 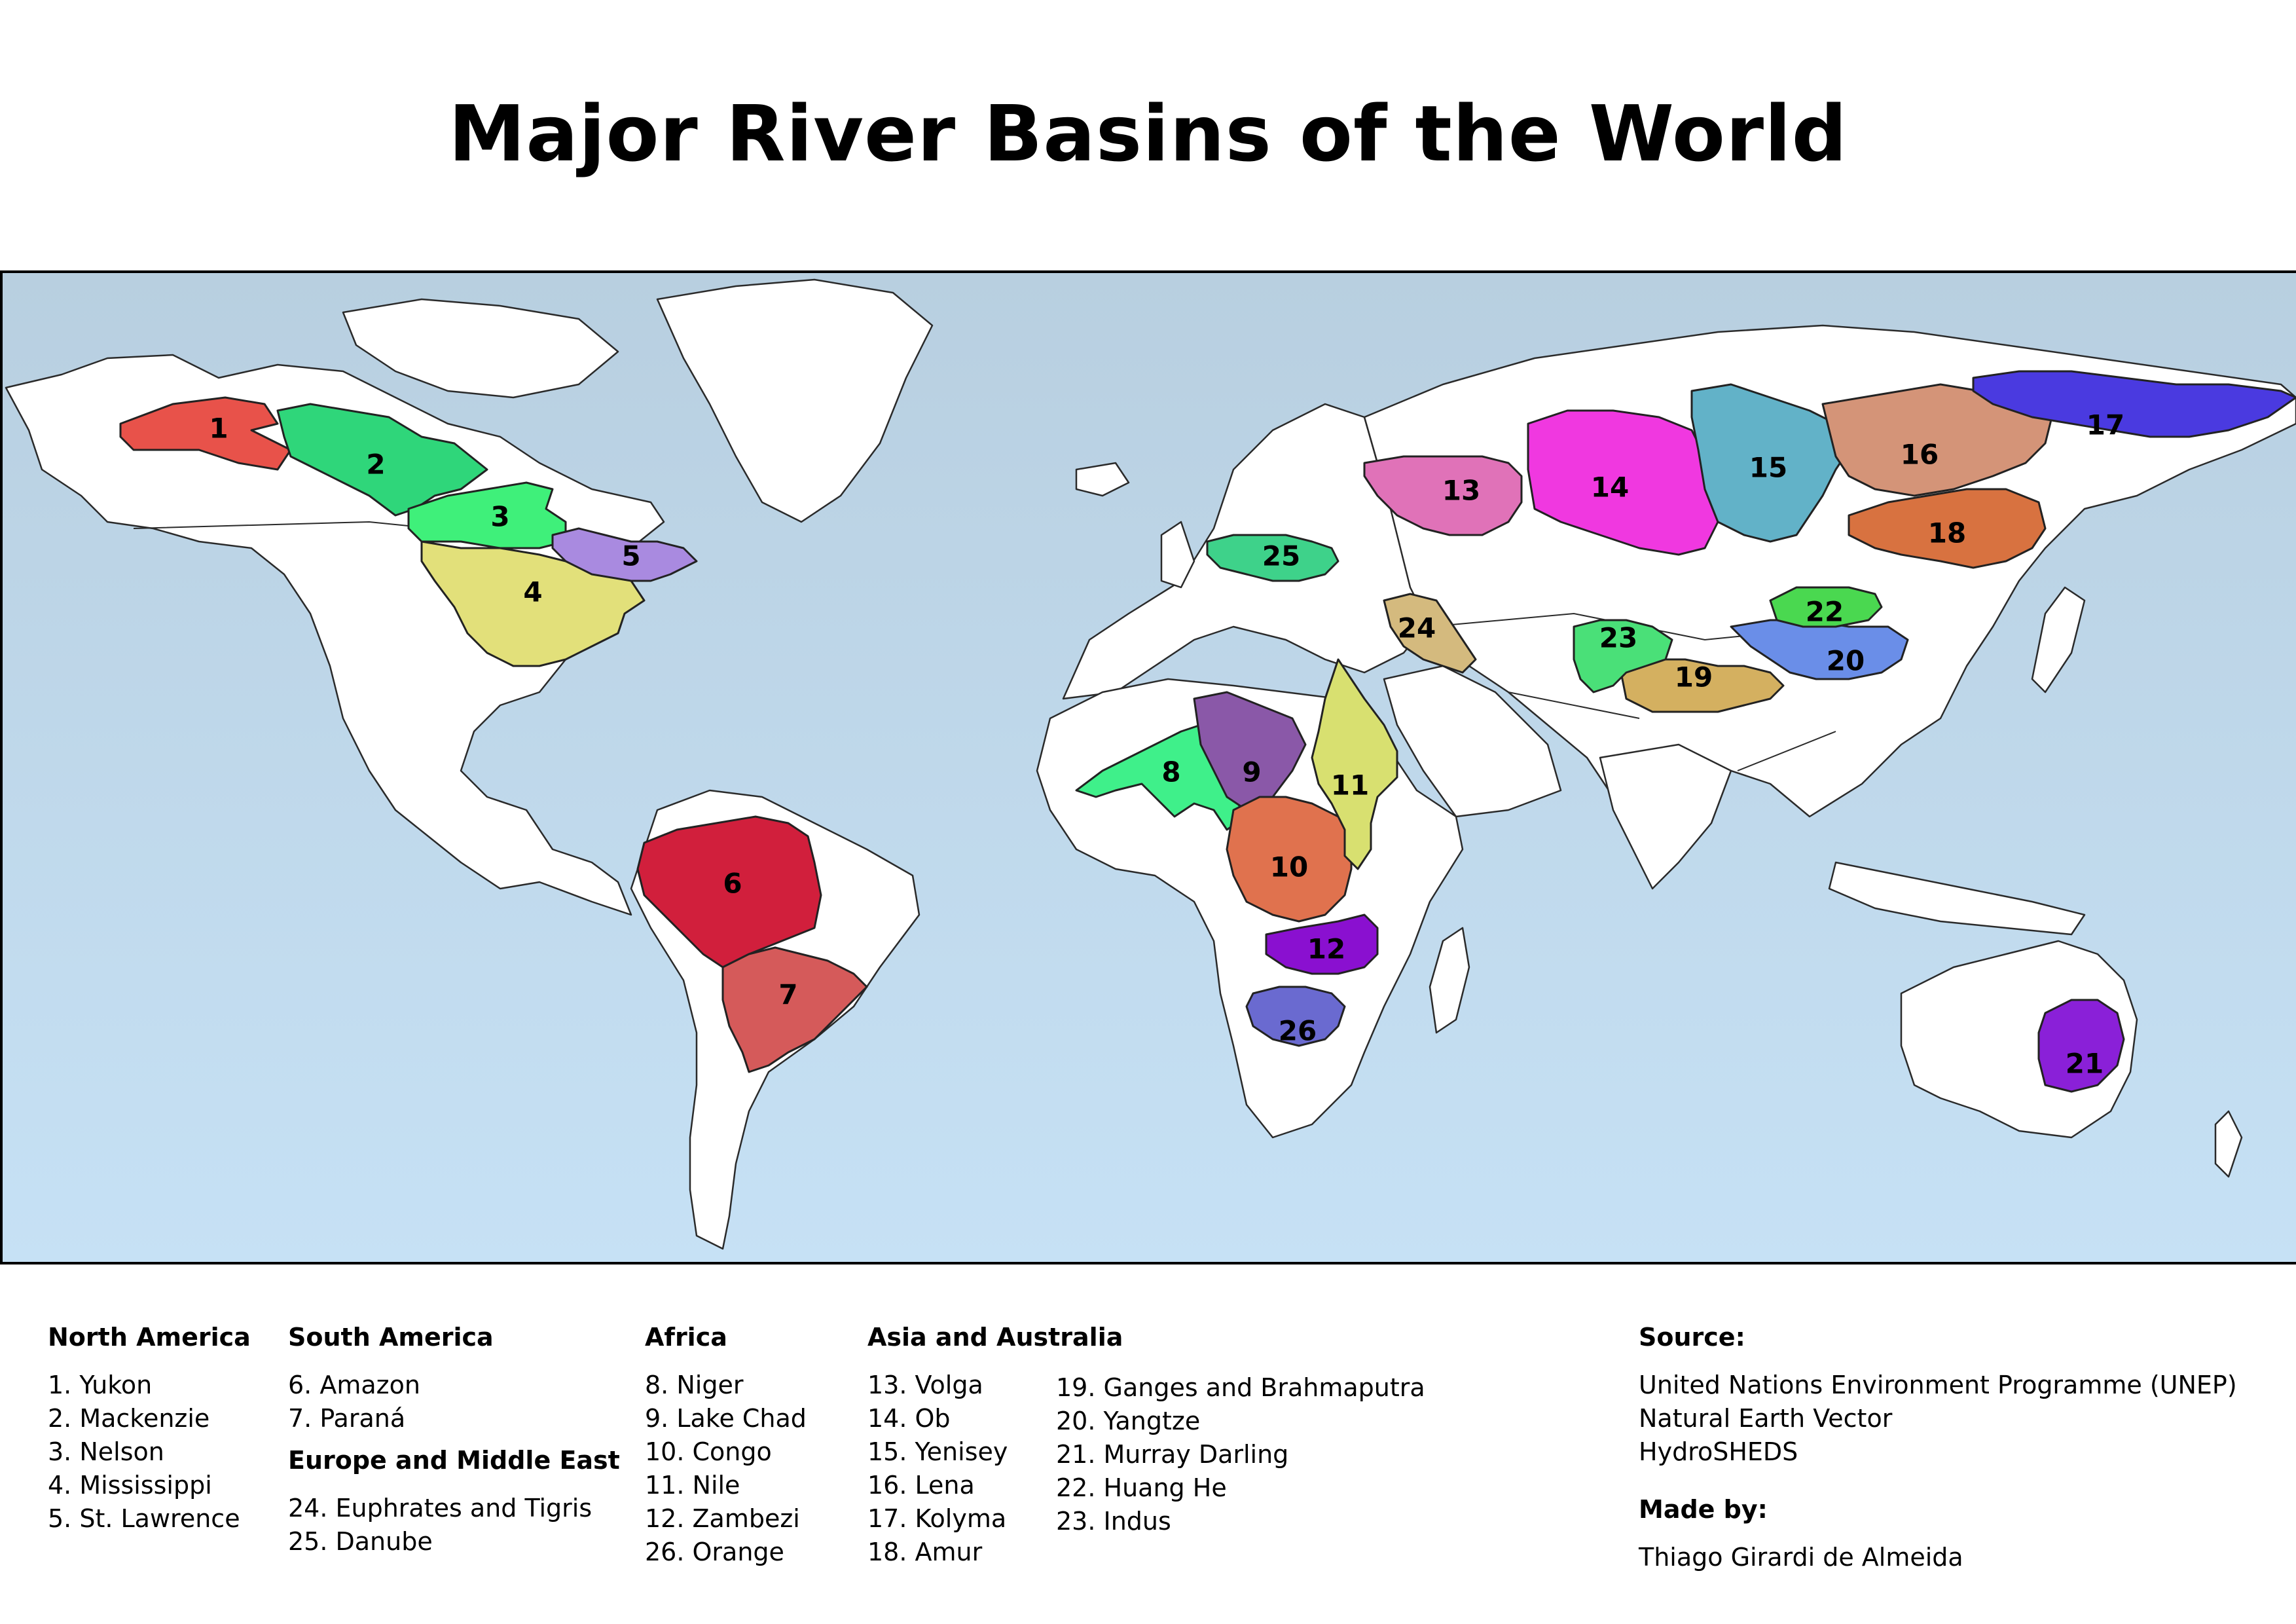 What do you see at coordinates (360, 1541) in the screenshot?
I see `legend-item: 25. Danube` at bounding box center [360, 1541].